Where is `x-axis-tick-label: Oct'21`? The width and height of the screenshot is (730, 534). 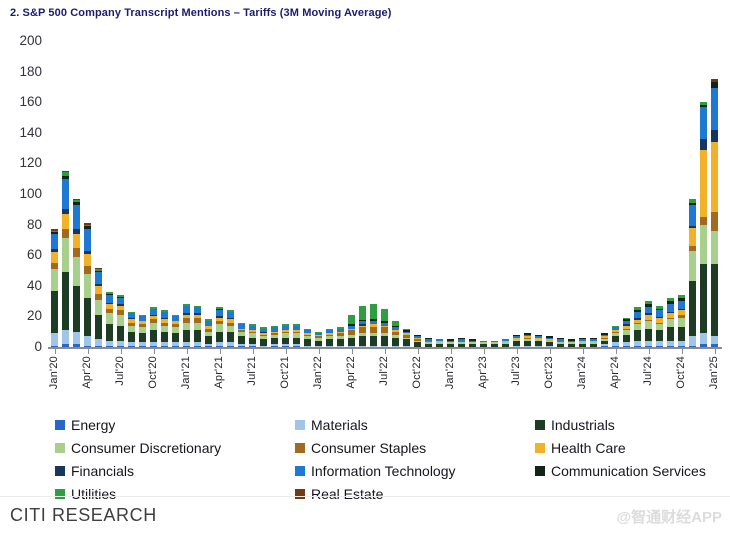 x-axis-tick-label: Oct'21 is located at coordinates (284, 372).